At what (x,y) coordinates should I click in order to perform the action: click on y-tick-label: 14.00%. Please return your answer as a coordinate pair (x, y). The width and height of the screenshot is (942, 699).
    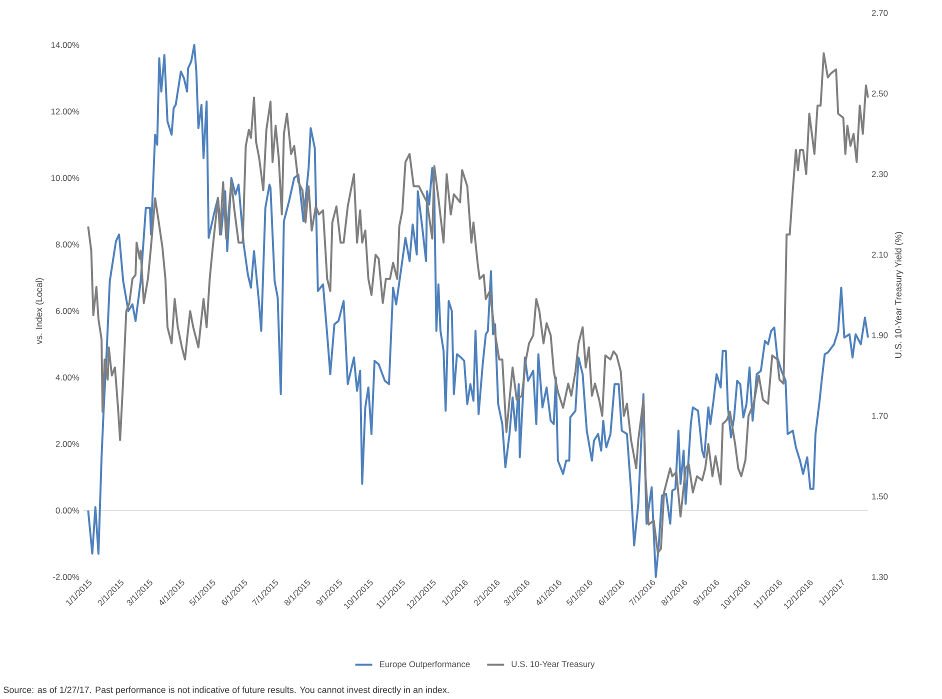
    Looking at the image, I should click on (65, 45).